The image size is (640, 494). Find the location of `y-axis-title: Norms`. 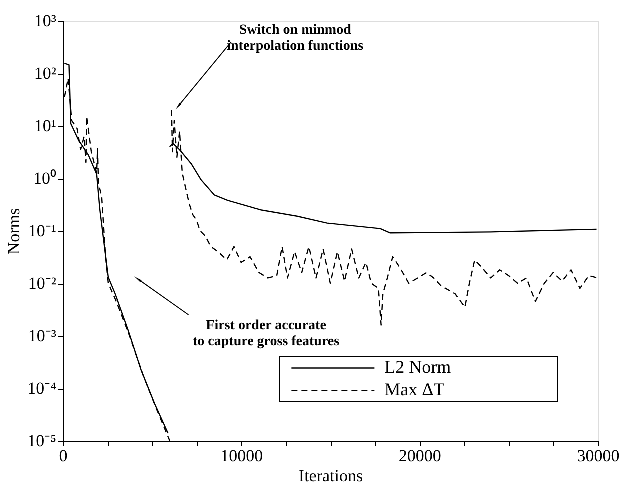

y-axis-title: Norms is located at coordinates (14, 231).